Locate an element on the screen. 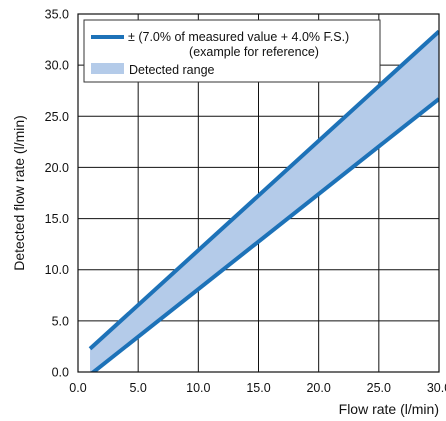 This screenshot has width=446, height=421. y-tick-label: 35.0 is located at coordinates (57, 15).